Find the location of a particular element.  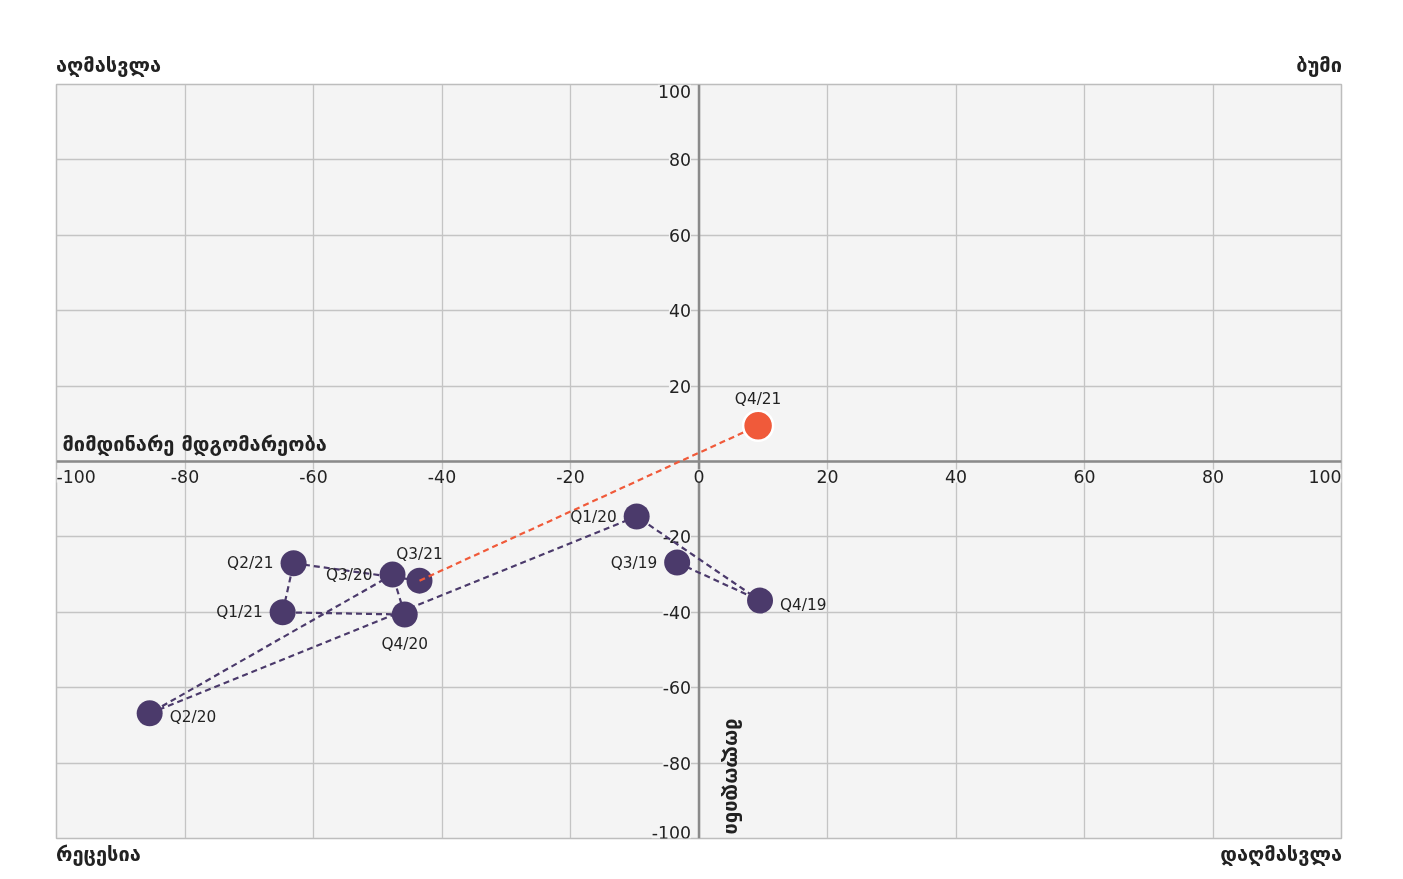

x-tick-label: -40 is located at coordinates (442, 476).